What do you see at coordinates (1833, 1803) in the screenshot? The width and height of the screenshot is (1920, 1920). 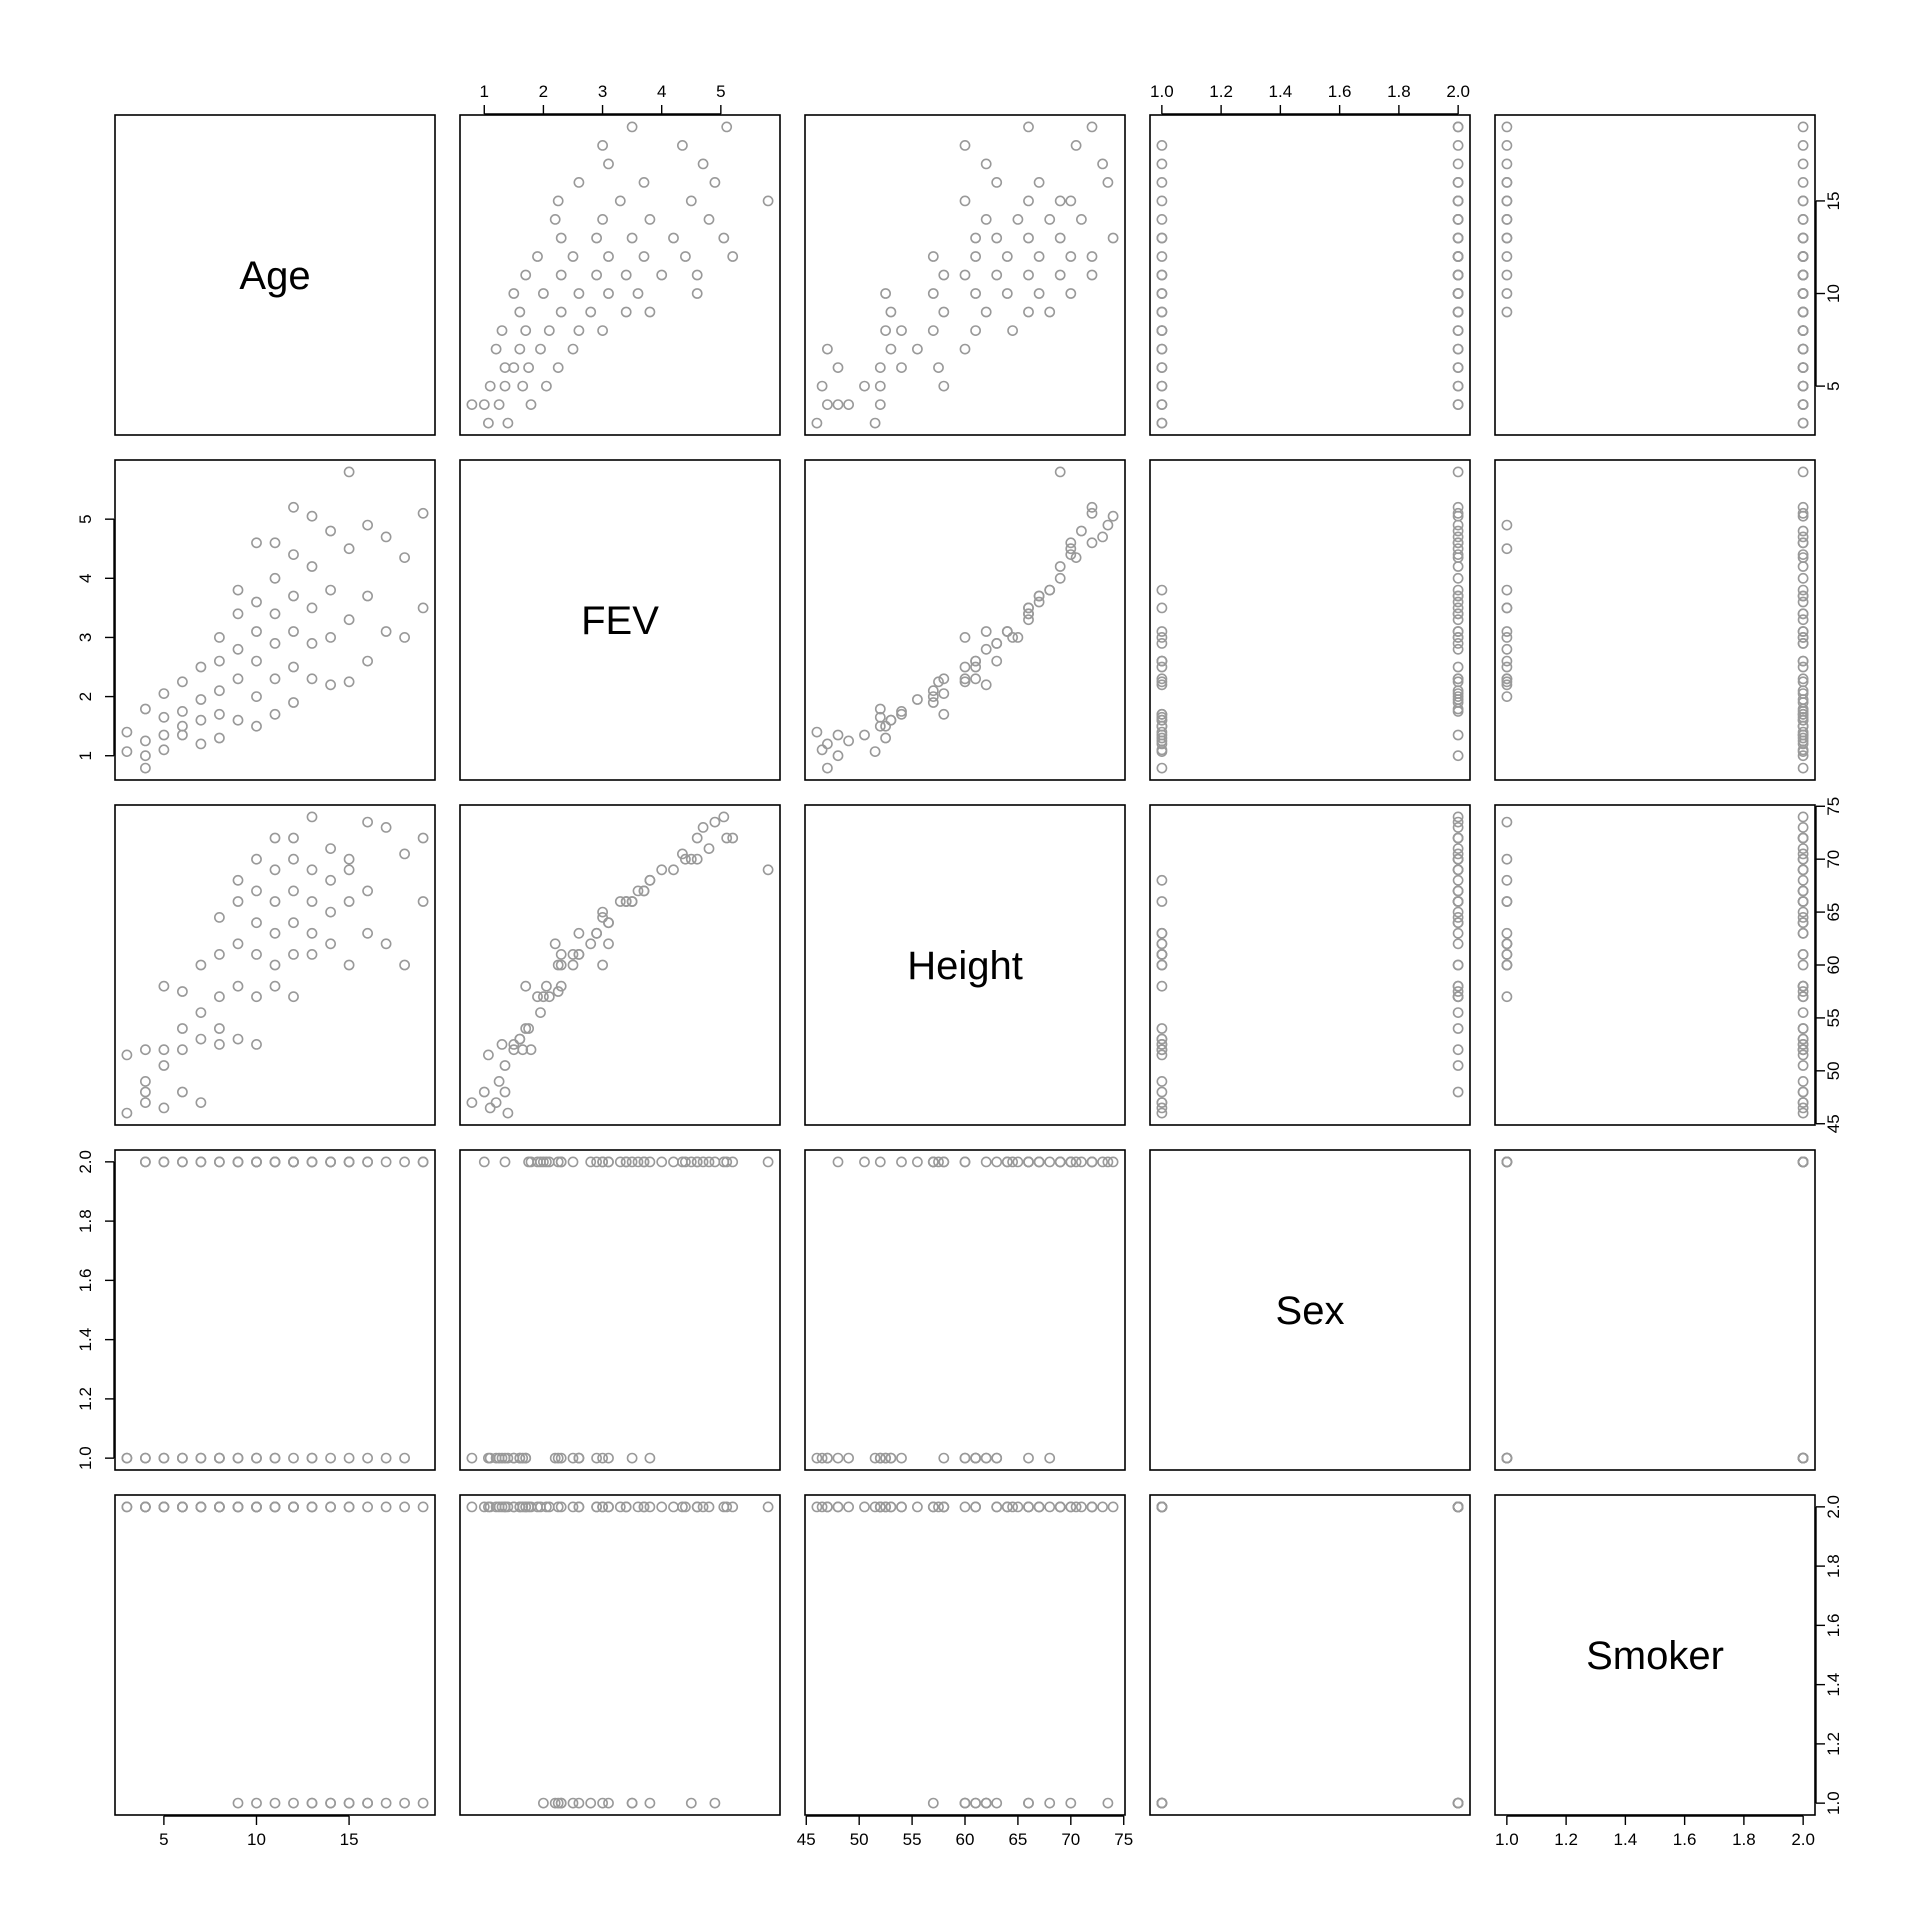 I see `tick-label-right-smoker: 1.0` at bounding box center [1833, 1803].